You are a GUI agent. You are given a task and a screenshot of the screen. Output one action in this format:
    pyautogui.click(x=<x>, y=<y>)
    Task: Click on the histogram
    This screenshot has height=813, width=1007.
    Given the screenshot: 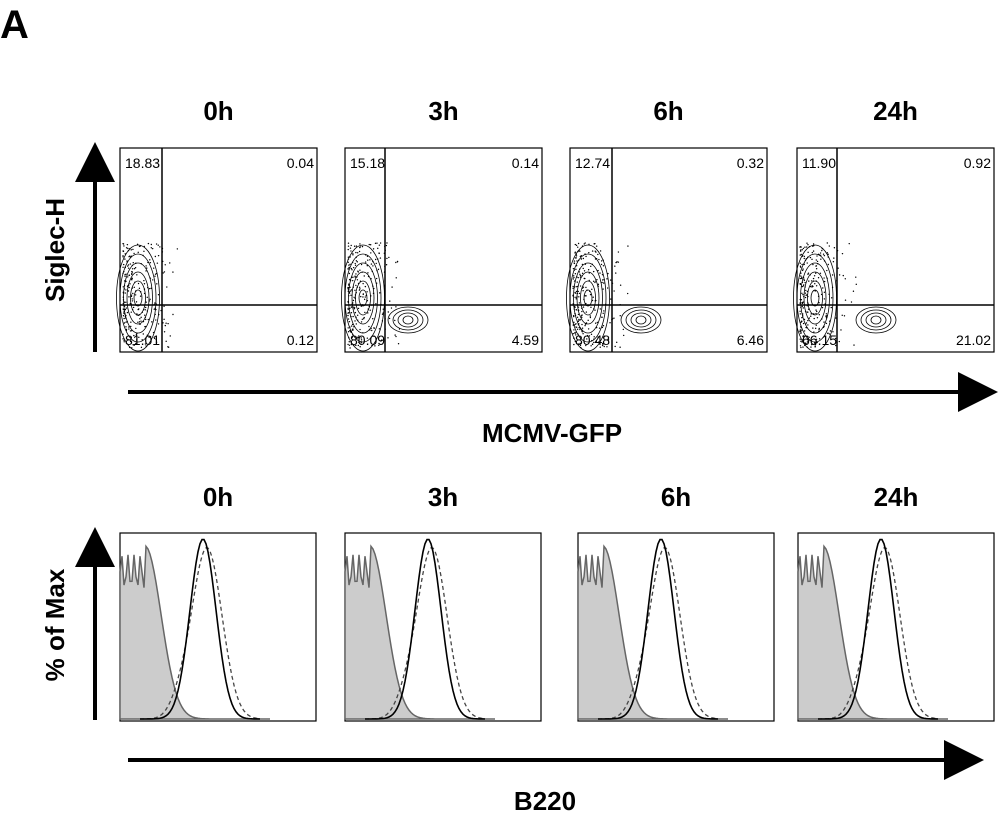 What is the action you would take?
    pyautogui.click(x=658, y=633)
    